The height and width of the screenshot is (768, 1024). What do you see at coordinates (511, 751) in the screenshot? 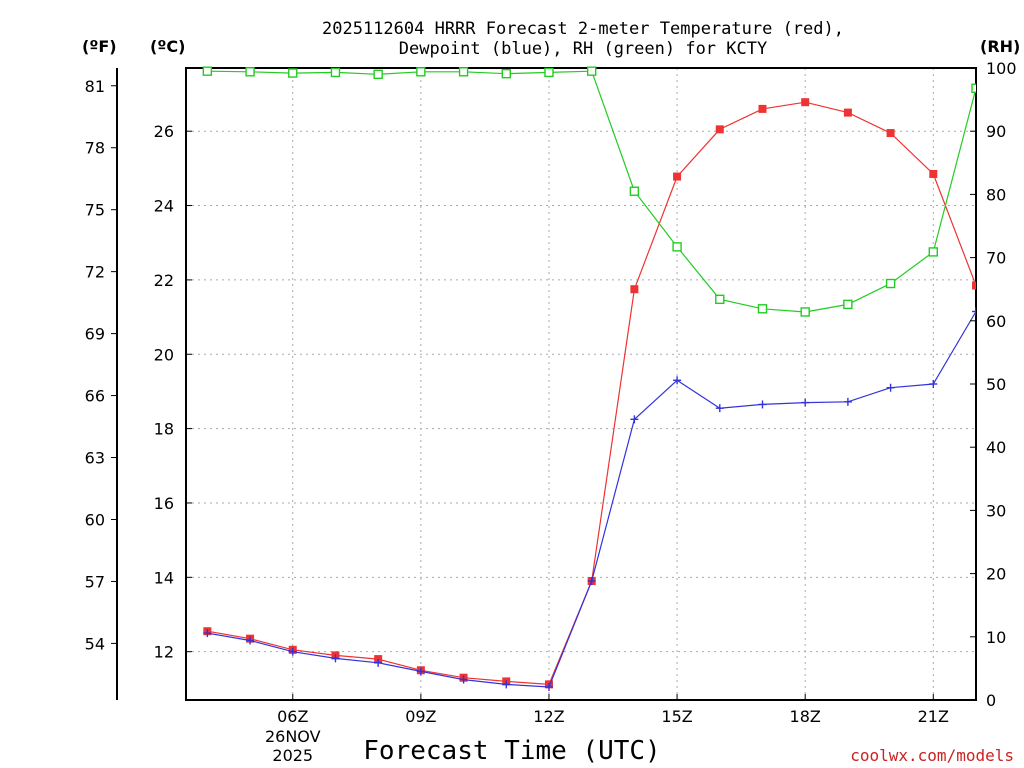
I see `x-axis-label: Forecast Time (UTC)` at bounding box center [511, 751].